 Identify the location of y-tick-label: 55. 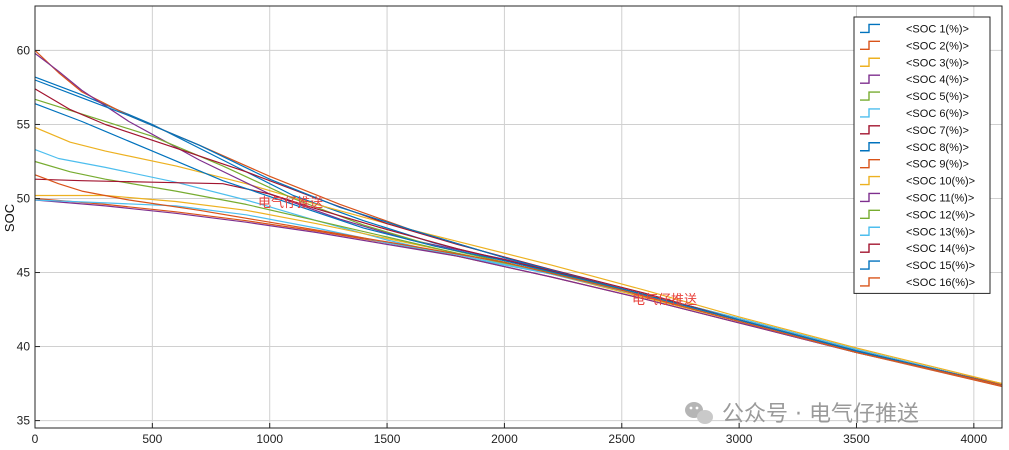
(24, 124).